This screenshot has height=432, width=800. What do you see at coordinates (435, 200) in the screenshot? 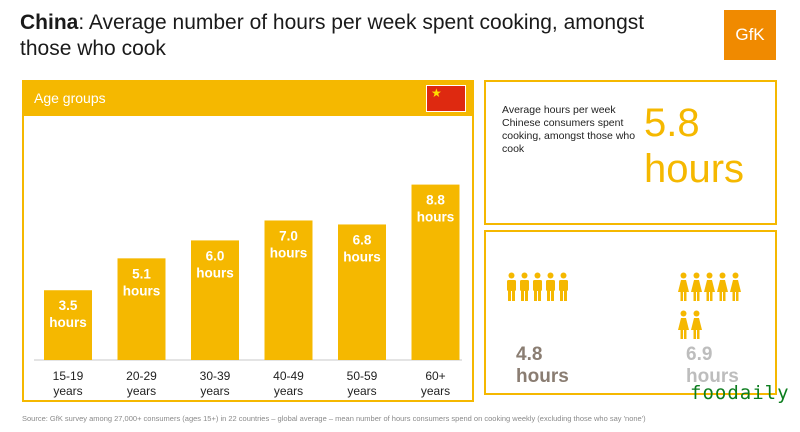
I see `bar-value-label-5: 8.8` at bounding box center [435, 200].